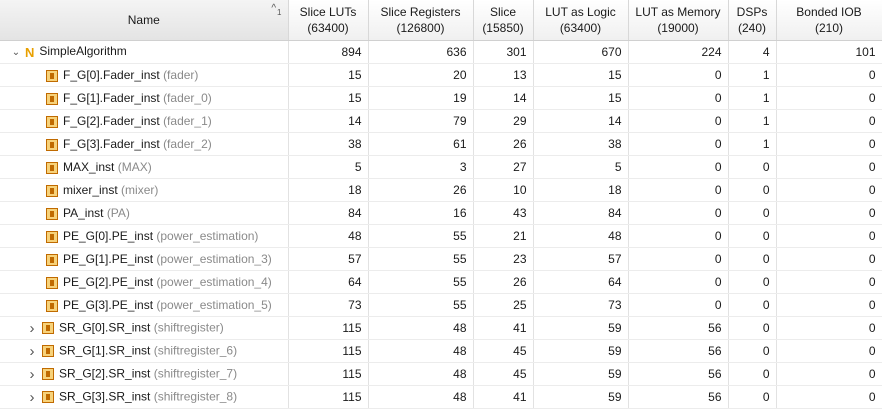  Describe the element at coordinates (195, 373) in the screenshot. I see `module-type: (shiftregister_7)` at that location.